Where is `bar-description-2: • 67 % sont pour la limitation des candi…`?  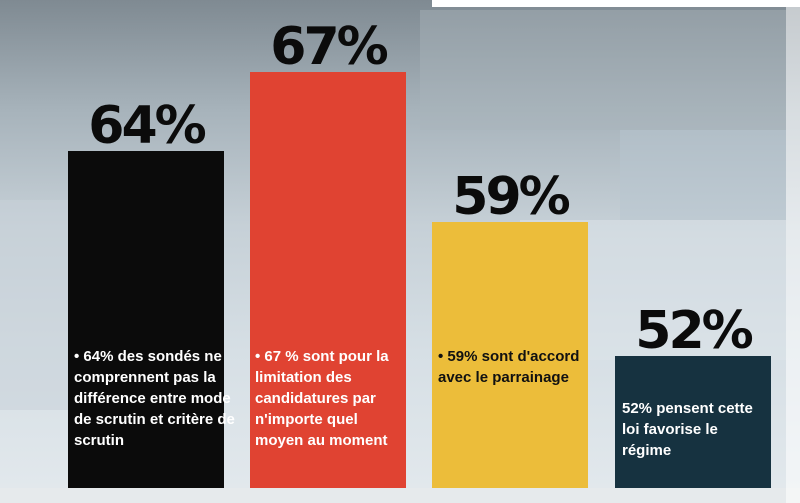 bar-description-2: • 67 % sont pour la limitation des candi… is located at coordinates (322, 398).